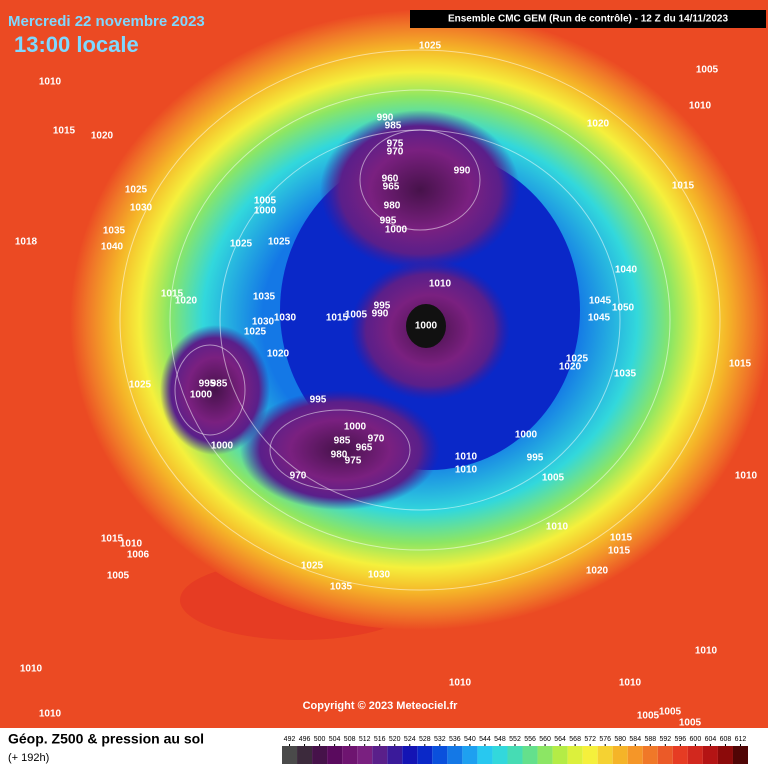 The width and height of the screenshot is (768, 773). I want to click on colorbar-label: 508, so click(350, 739).